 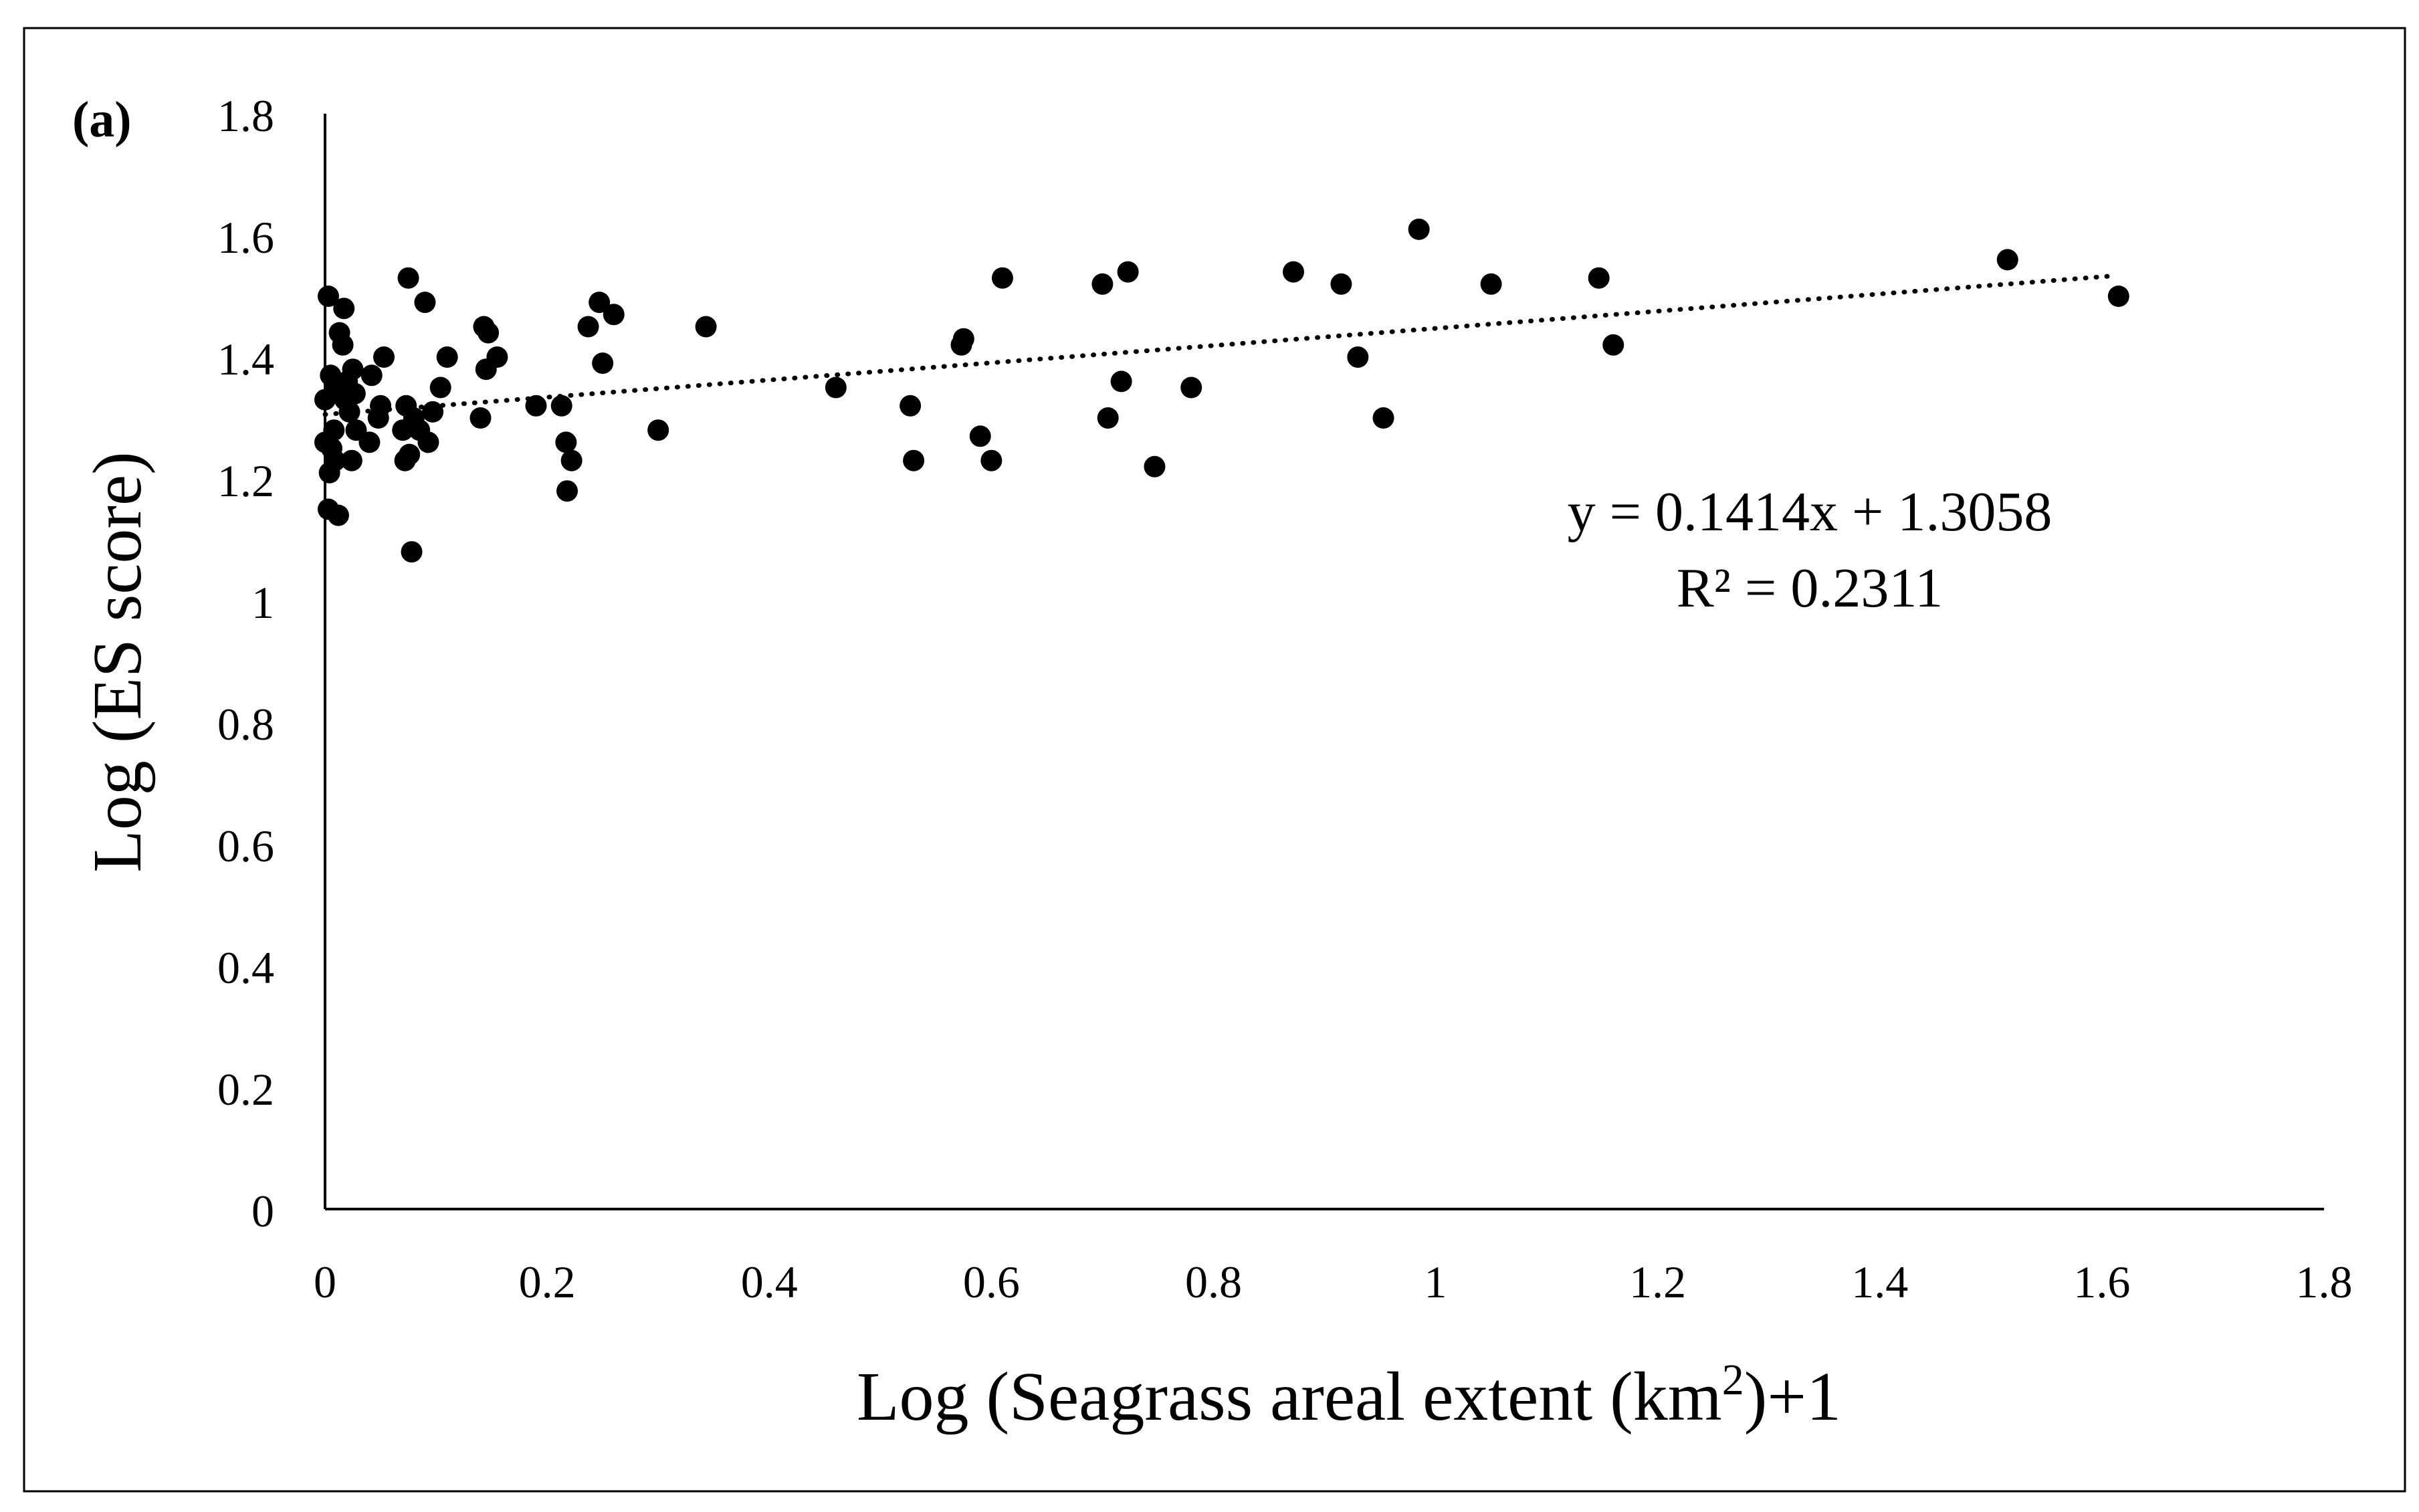 I want to click on x-axis-title-superscript: 2, so click(x=1733, y=1380).